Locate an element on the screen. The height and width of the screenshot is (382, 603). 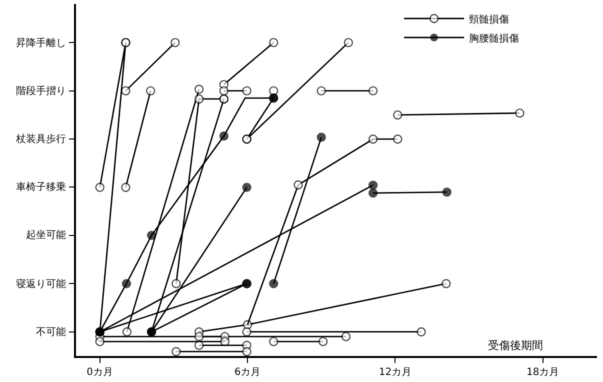
category-label: 杖装具歩行 is located at coordinates (41, 139).